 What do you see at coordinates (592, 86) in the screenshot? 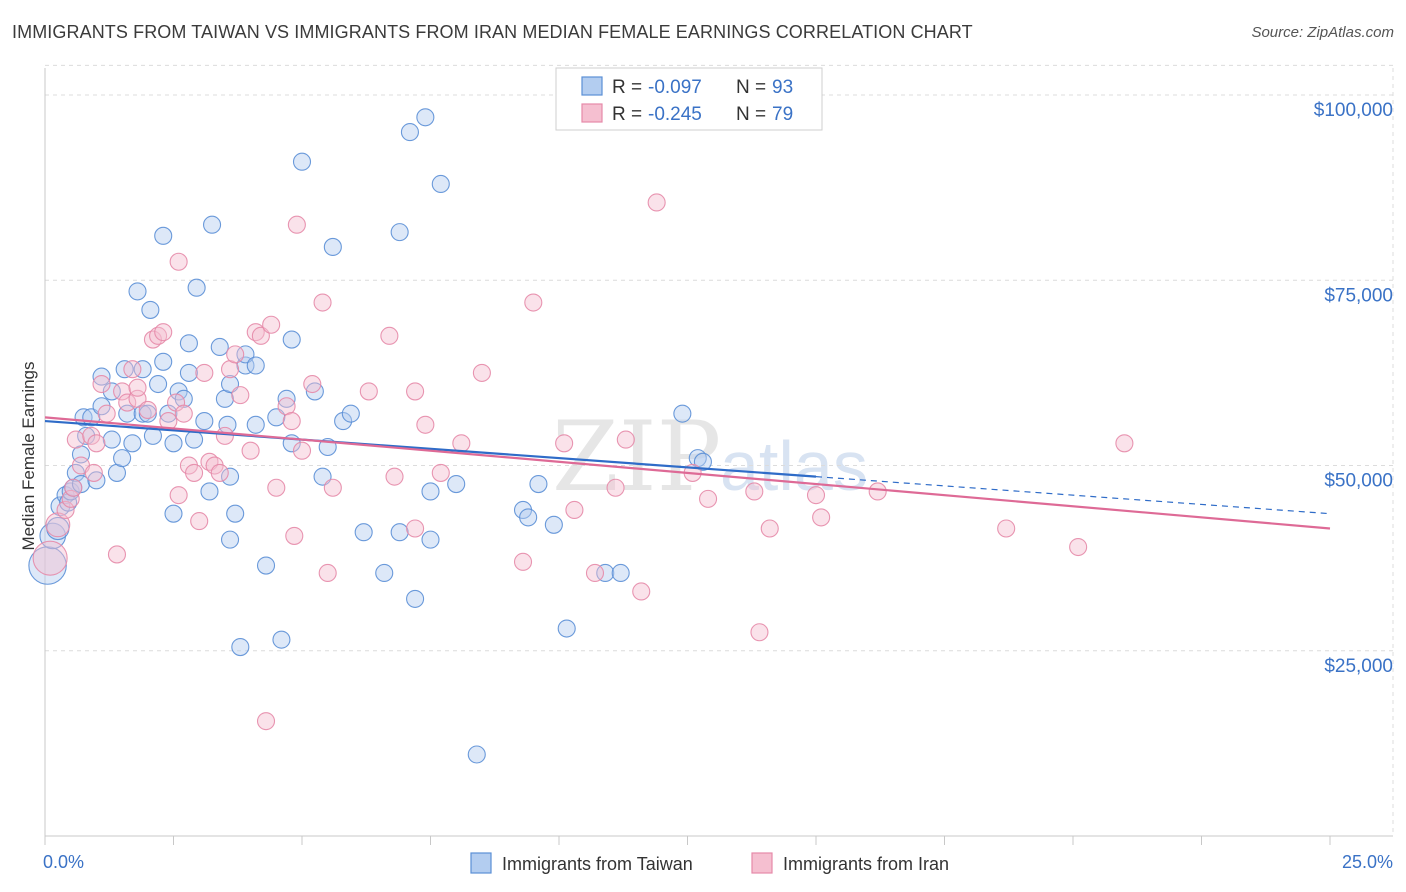
I see `legend-swatch-taiwan` at bounding box center [592, 86].